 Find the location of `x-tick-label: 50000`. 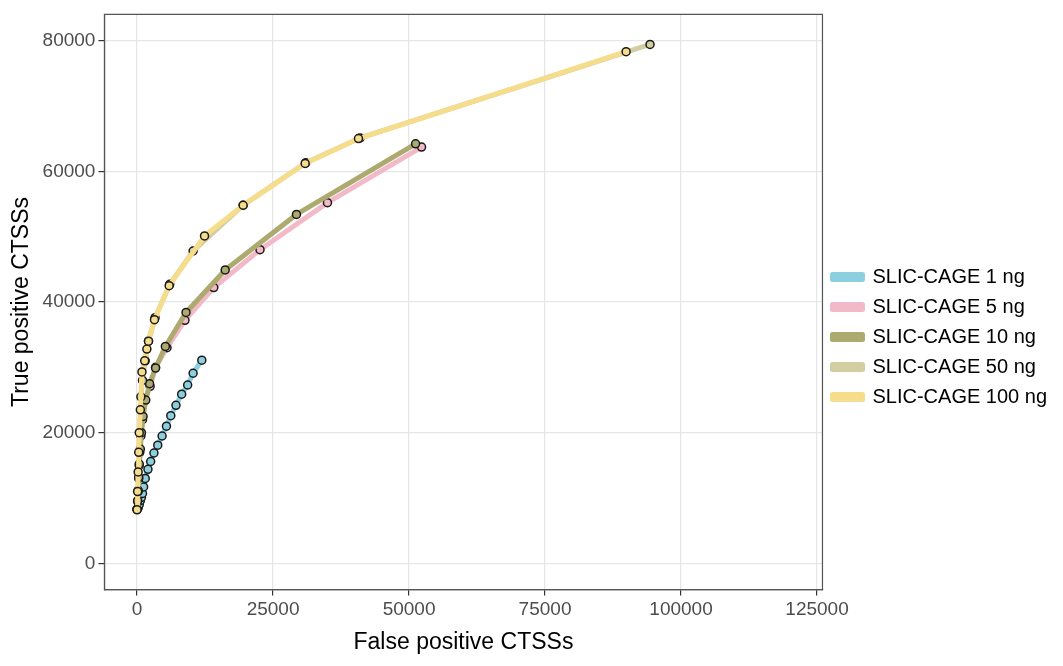

x-tick-label: 50000 is located at coordinates (409, 609).